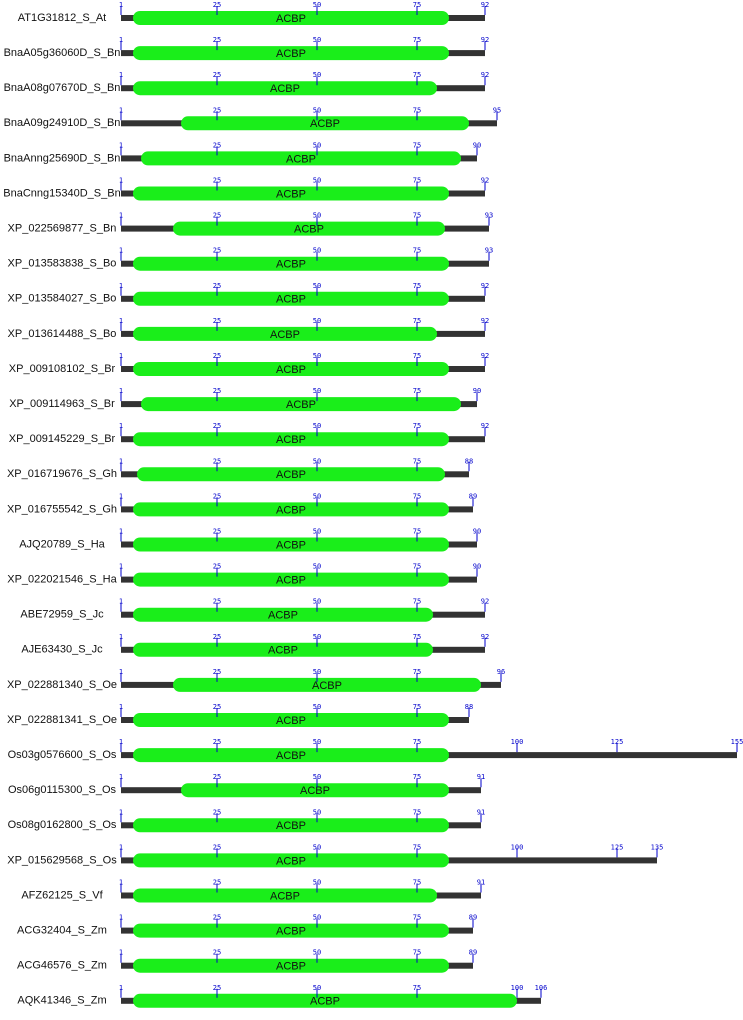  What do you see at coordinates (62, 580) in the screenshot?
I see `protein-label: XP_022021546_S_Ha` at bounding box center [62, 580].